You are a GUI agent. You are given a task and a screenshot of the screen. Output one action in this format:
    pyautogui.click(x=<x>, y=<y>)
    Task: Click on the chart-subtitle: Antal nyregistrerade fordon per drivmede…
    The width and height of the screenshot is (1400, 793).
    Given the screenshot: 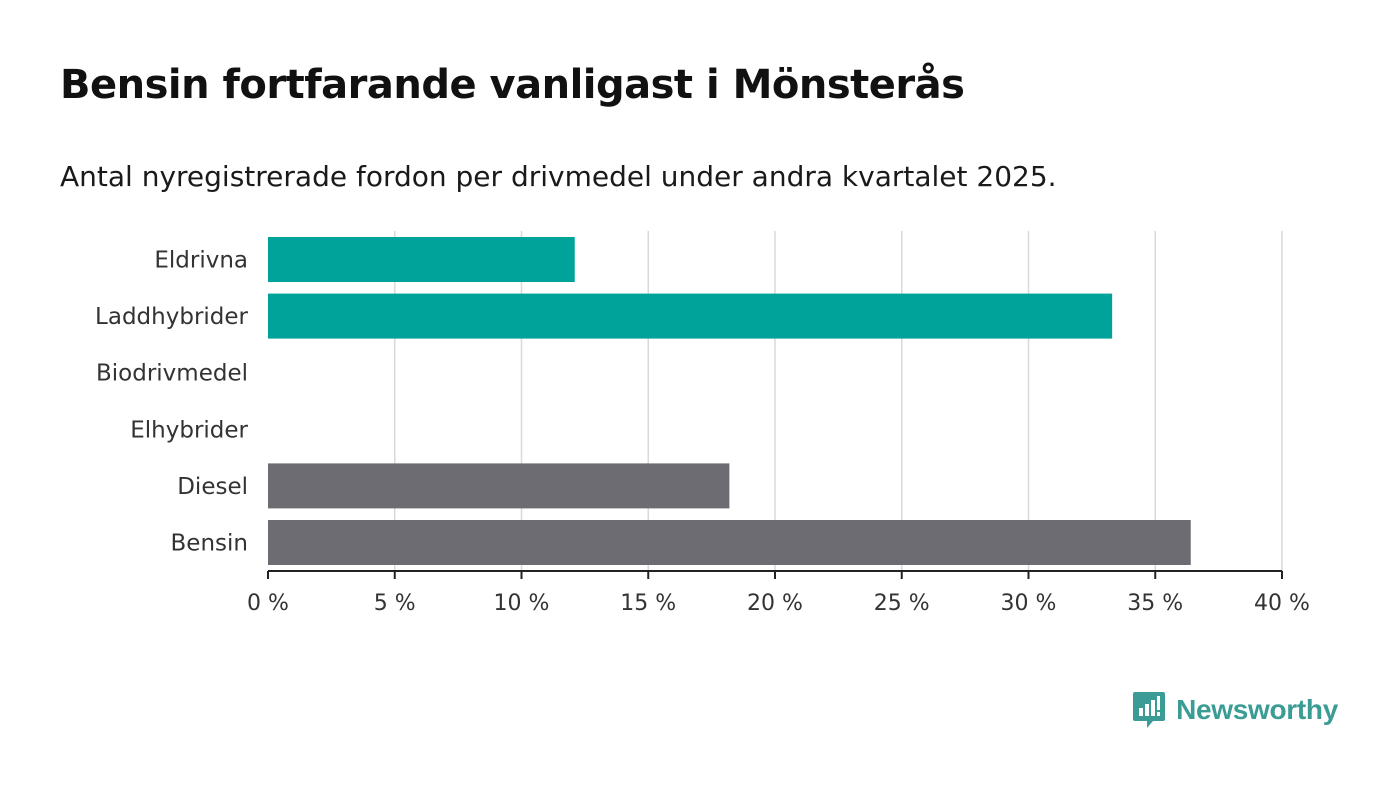 What is the action you would take?
    pyautogui.click(x=558, y=176)
    